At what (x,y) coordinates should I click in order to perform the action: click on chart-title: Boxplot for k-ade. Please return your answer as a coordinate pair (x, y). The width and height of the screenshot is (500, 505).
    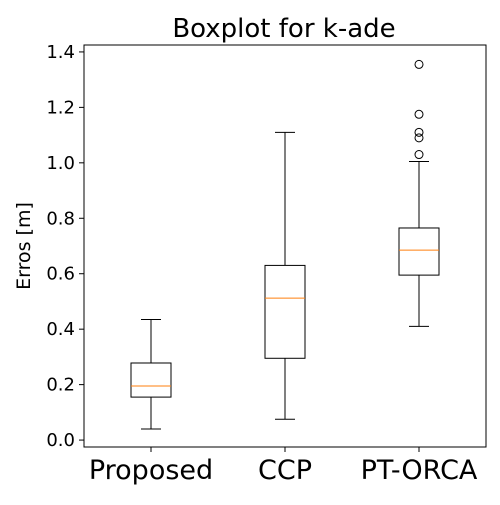
    Looking at the image, I should click on (283, 29).